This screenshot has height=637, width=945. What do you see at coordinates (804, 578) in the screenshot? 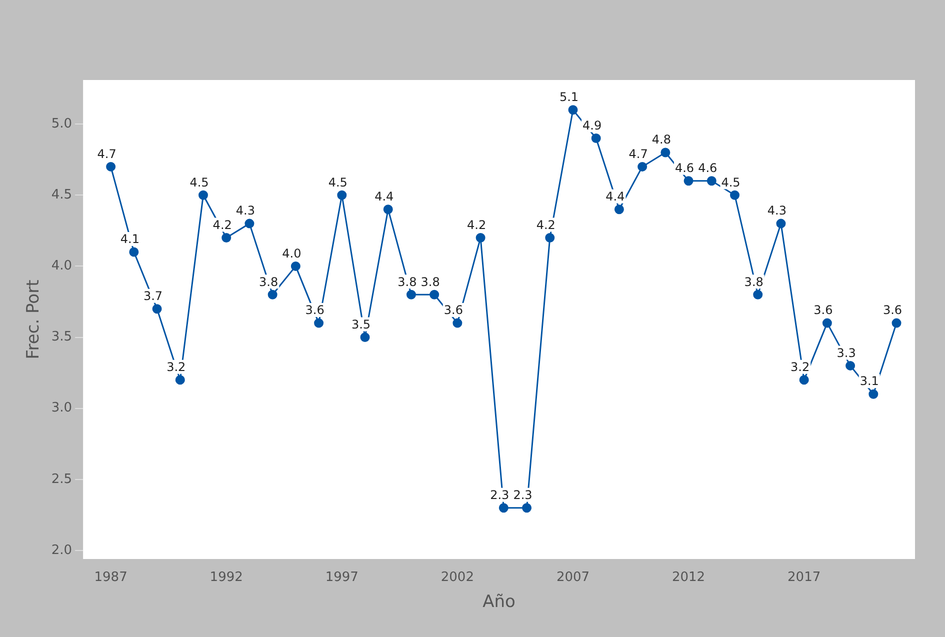
I see `x-tick-label: 2017` at bounding box center [804, 578].